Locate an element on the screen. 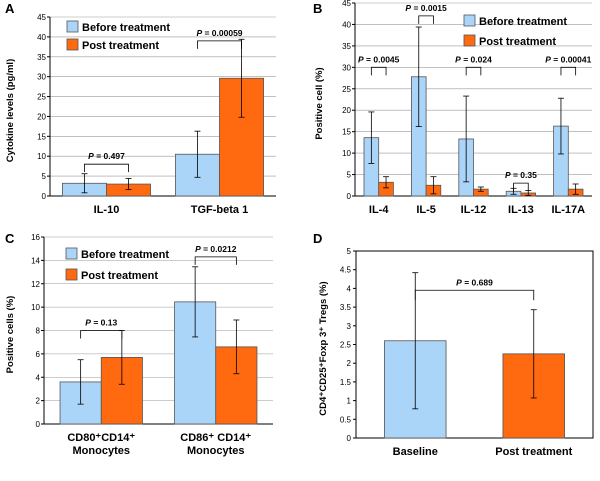 Image resolution: width=600 pixels, height=481 pixels. y-axis-title: Positive cell (%) is located at coordinates (319, 103).